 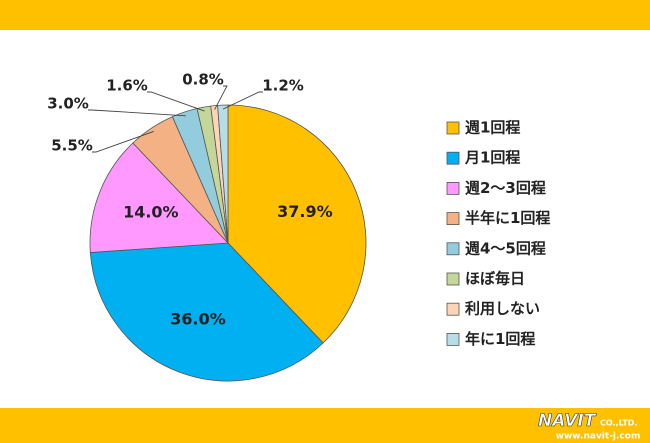 What do you see at coordinates (127, 86) in the screenshot?
I see `data-label: 1.6%` at bounding box center [127, 86].